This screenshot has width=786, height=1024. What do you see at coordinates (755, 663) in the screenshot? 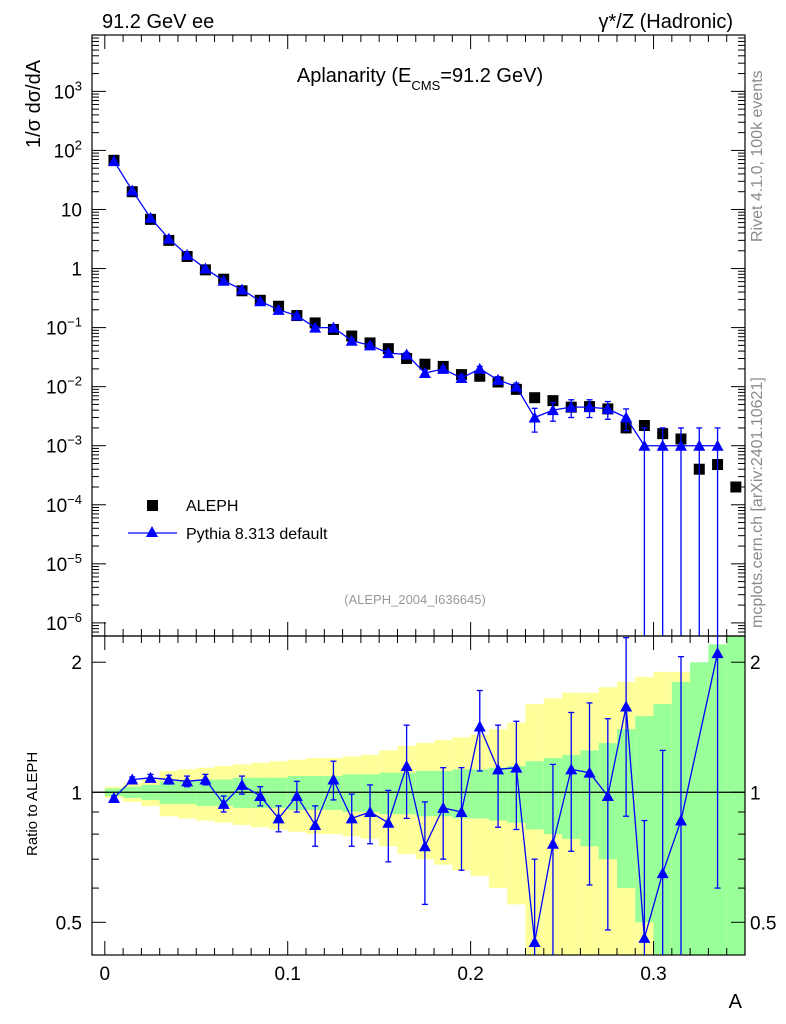
I see `ratio-y-tick-label-right: 2` at bounding box center [755, 663].